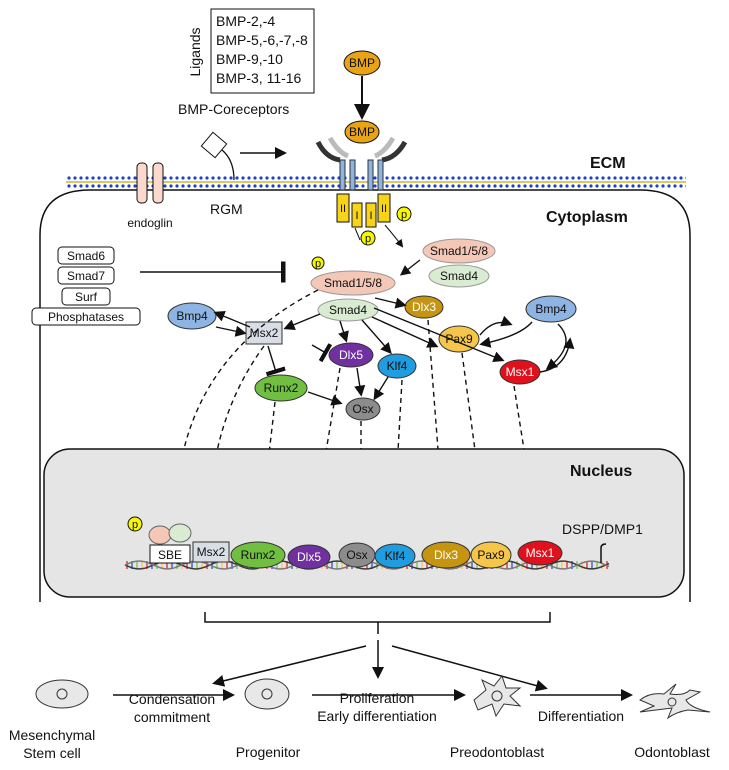 The height and width of the screenshot is (770, 729). I want to click on bmp-receptor-complex: BMP II I I II p p, so click(363, 184).